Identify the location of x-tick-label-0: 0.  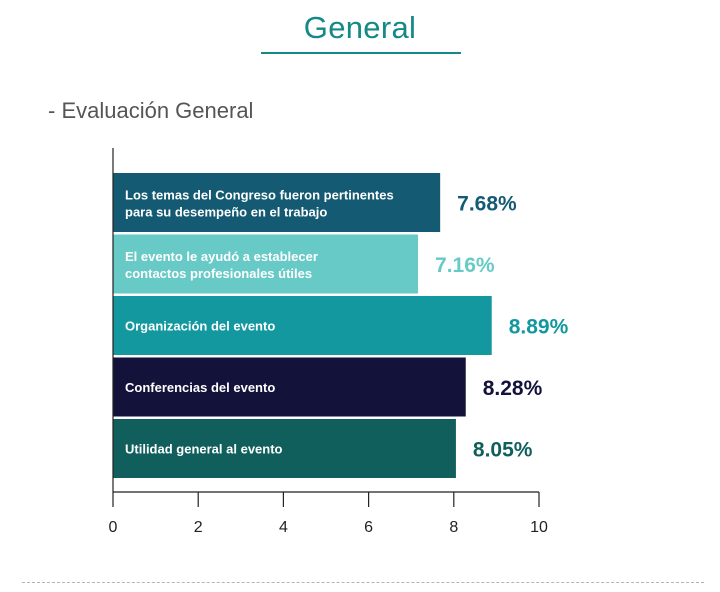
(113, 527).